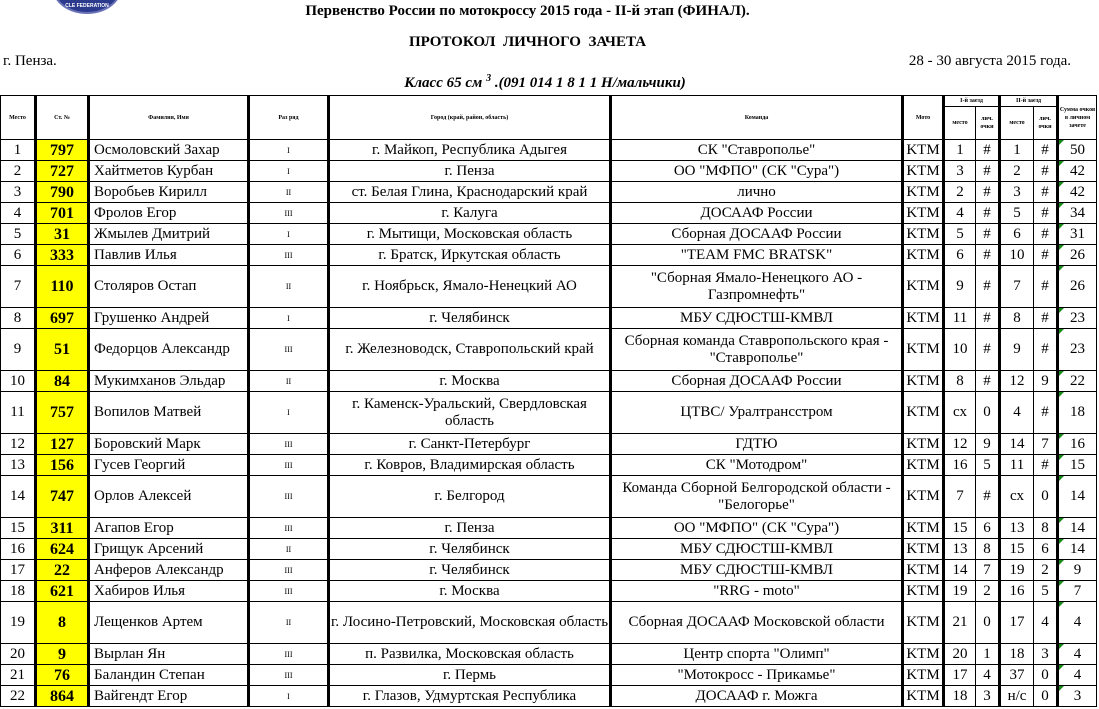  Describe the element at coordinates (1016, 318) in the screenshot. I see `cell-race2-pos: 8` at that location.